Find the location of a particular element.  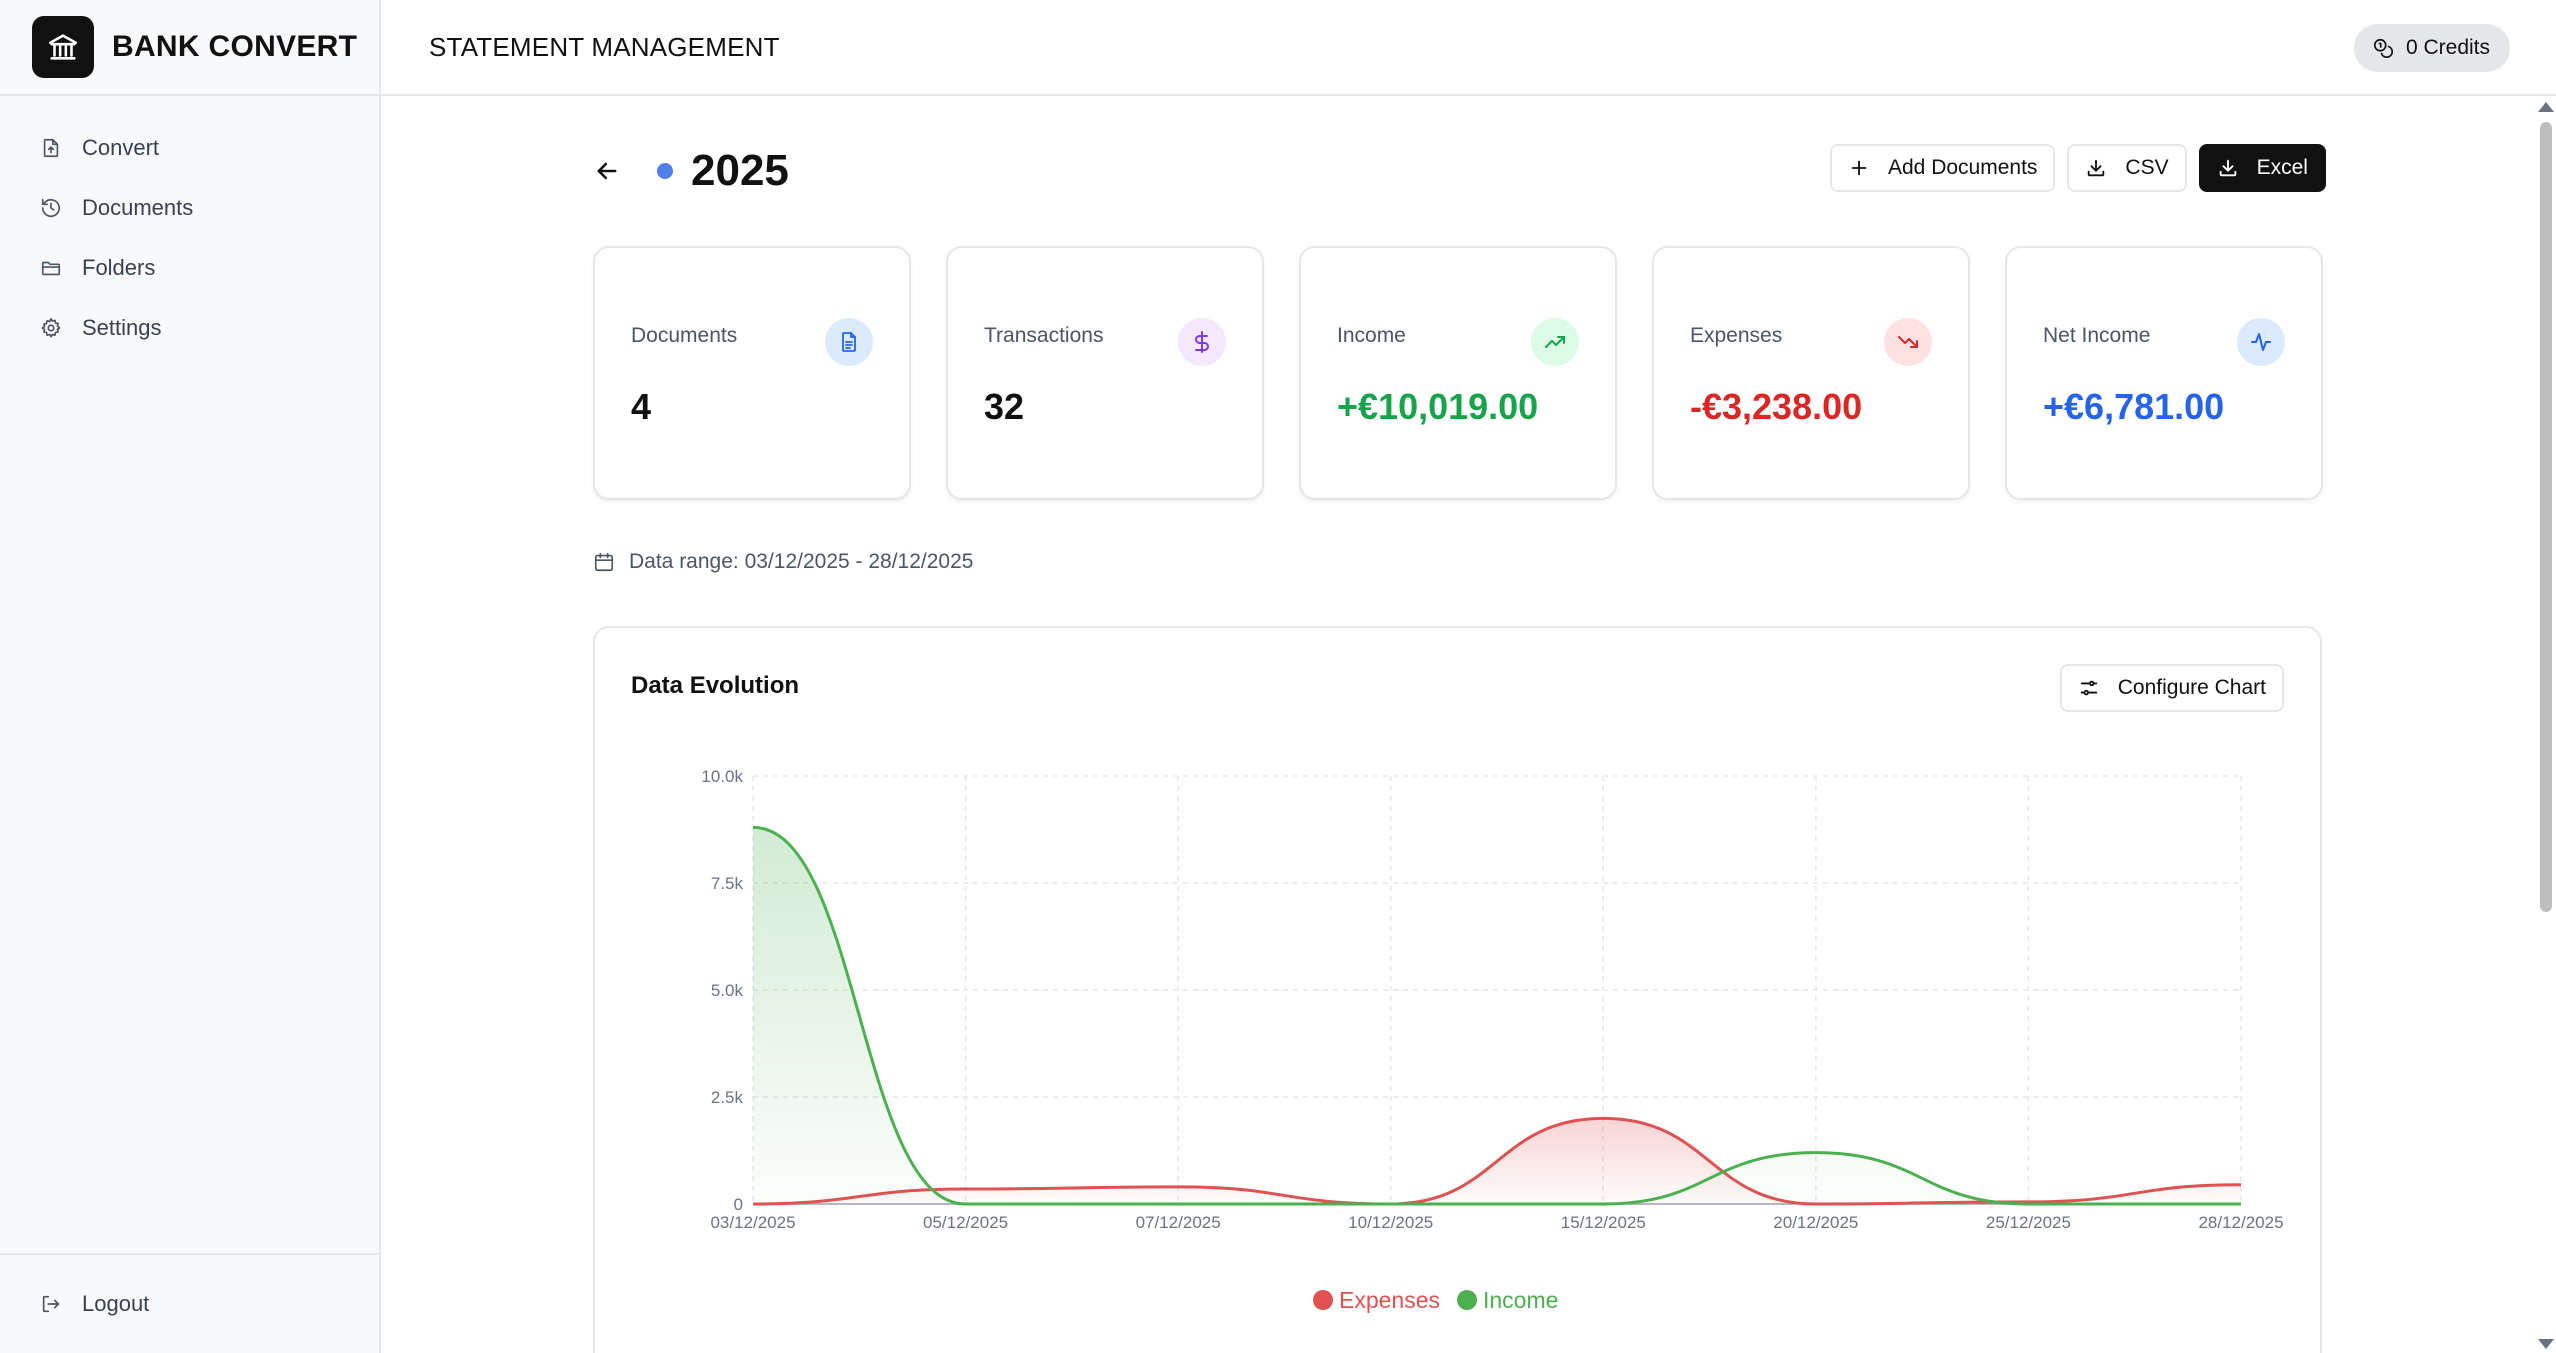

csv-label: CSV is located at coordinates (2147, 167).